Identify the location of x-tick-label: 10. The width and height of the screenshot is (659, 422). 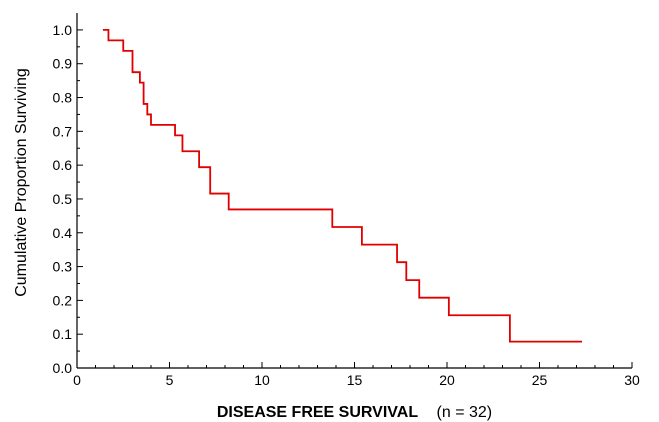
(262, 380).